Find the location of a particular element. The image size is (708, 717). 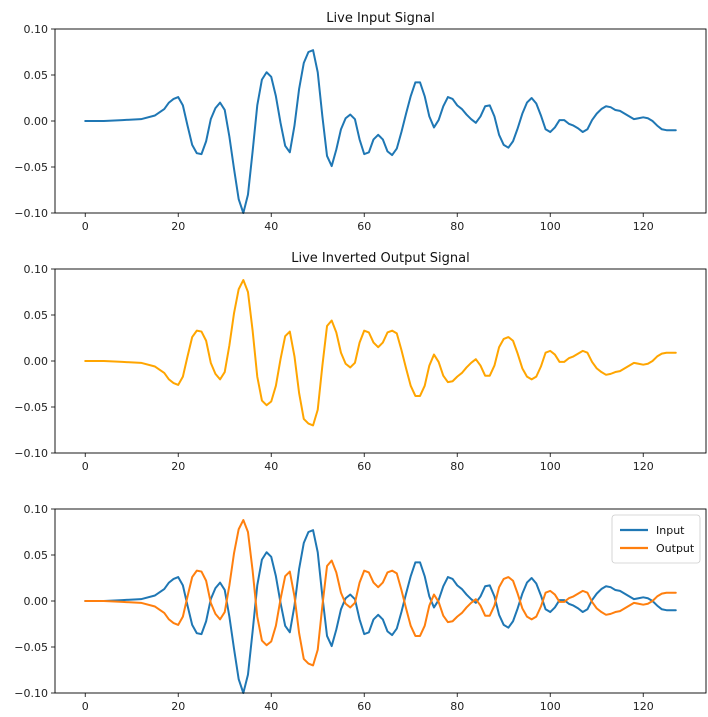

chart-title: Live Inverted Output Signal is located at coordinates (380, 258).